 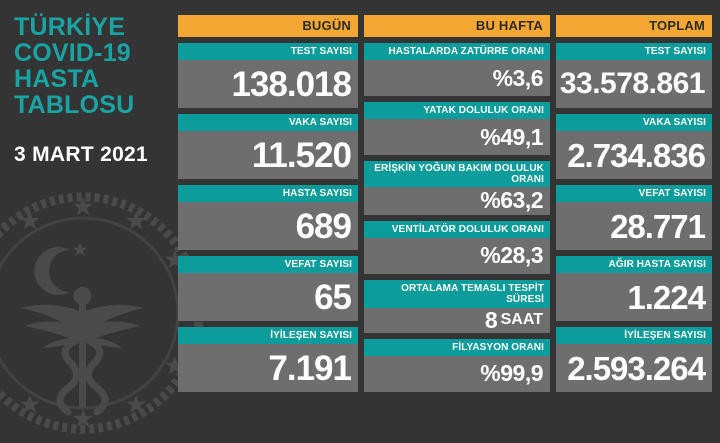 I want to click on column-heading-today: BUGÜN, so click(x=268, y=26).